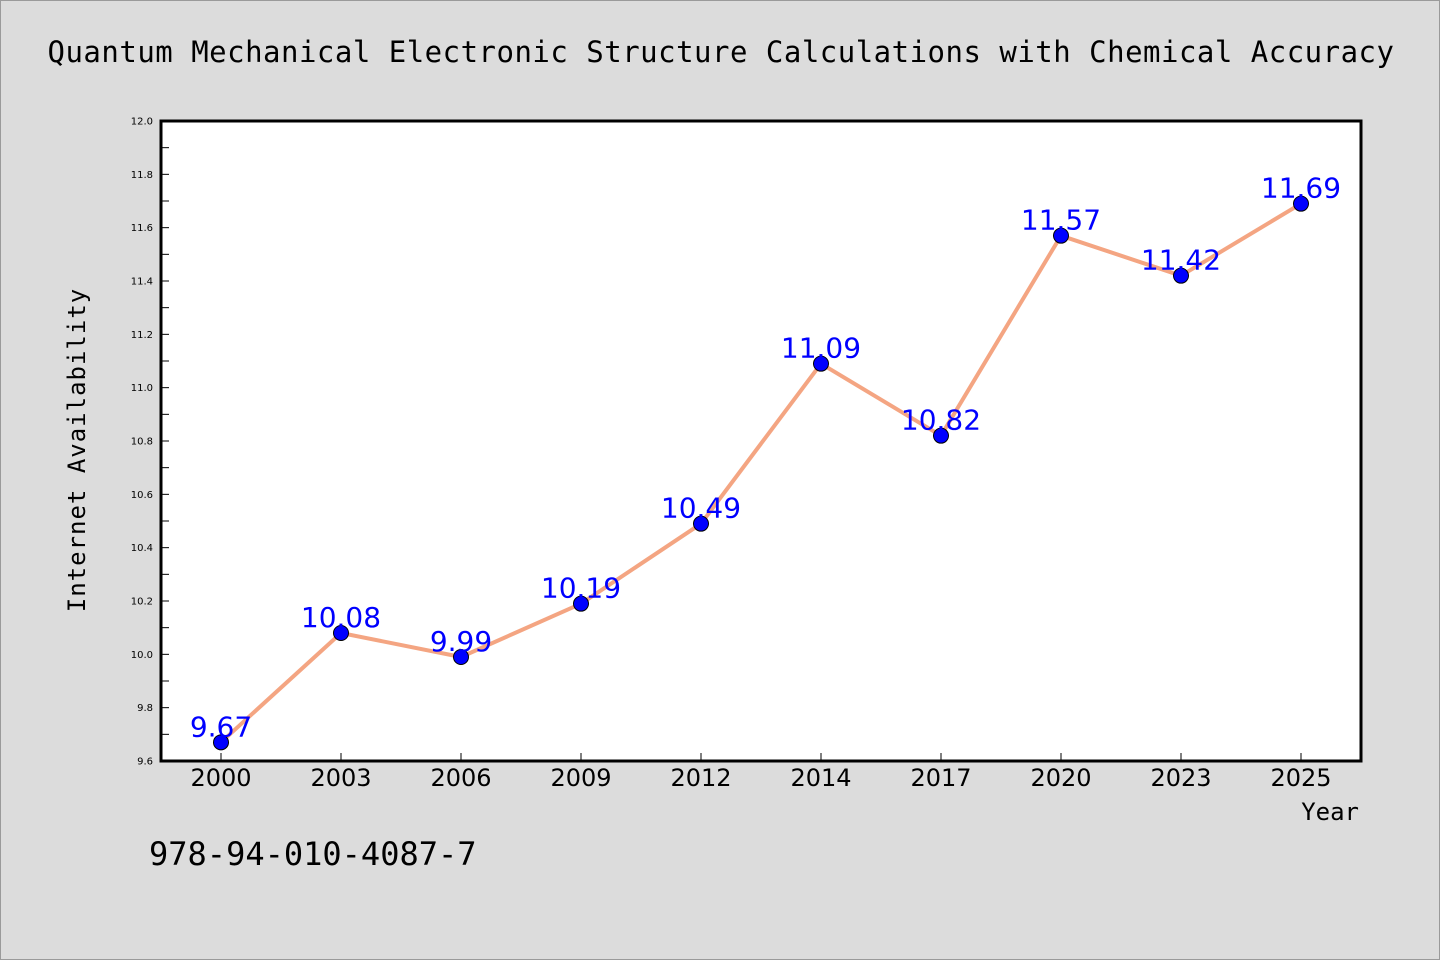  I want to click on y-tick-label: 11.0, so click(142, 388).